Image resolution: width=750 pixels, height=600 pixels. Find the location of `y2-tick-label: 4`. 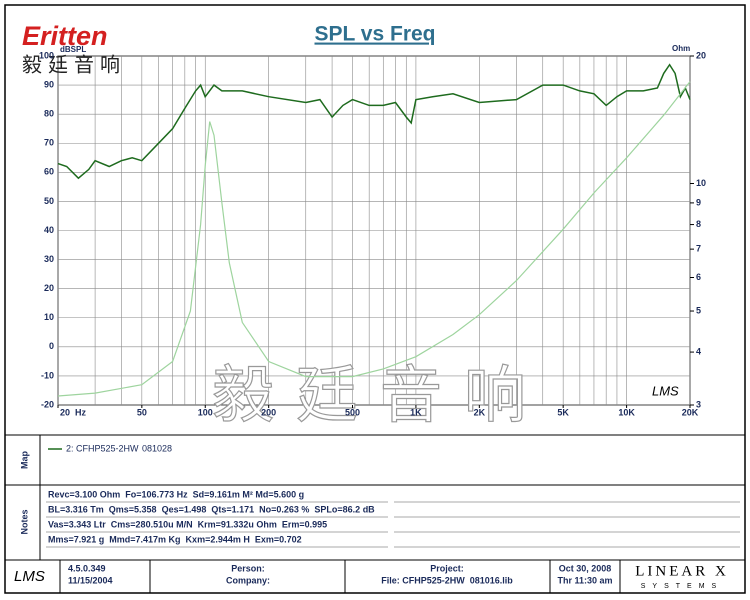

y2-tick-label: 4 is located at coordinates (698, 351).